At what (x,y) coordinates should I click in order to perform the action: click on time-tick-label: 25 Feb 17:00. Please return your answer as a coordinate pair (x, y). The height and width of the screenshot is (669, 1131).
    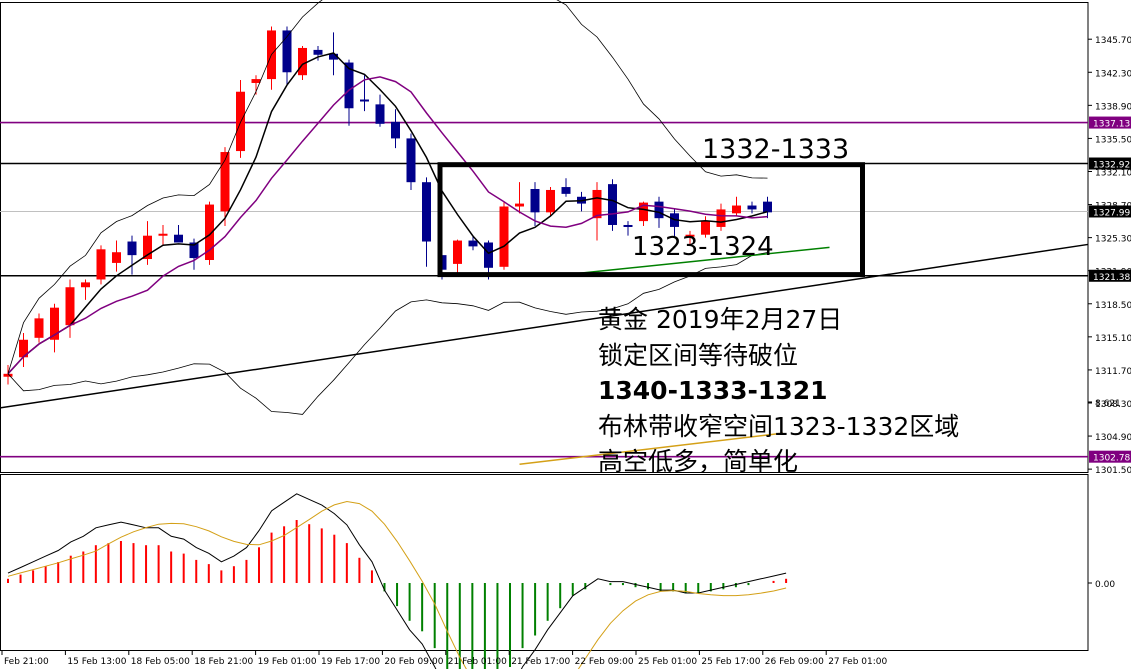
    Looking at the image, I should click on (730, 662).